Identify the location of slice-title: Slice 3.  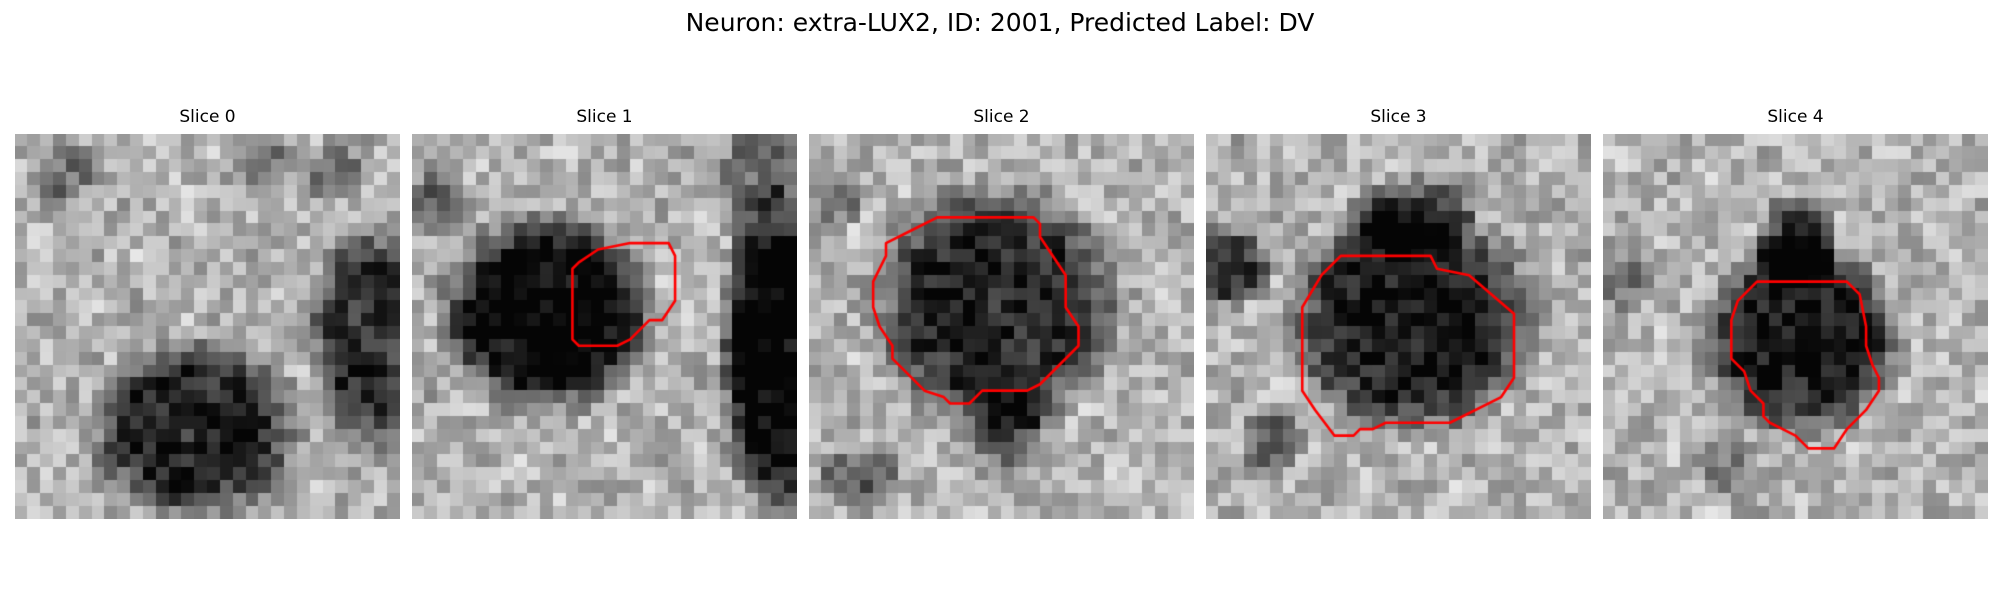
(1398, 117).